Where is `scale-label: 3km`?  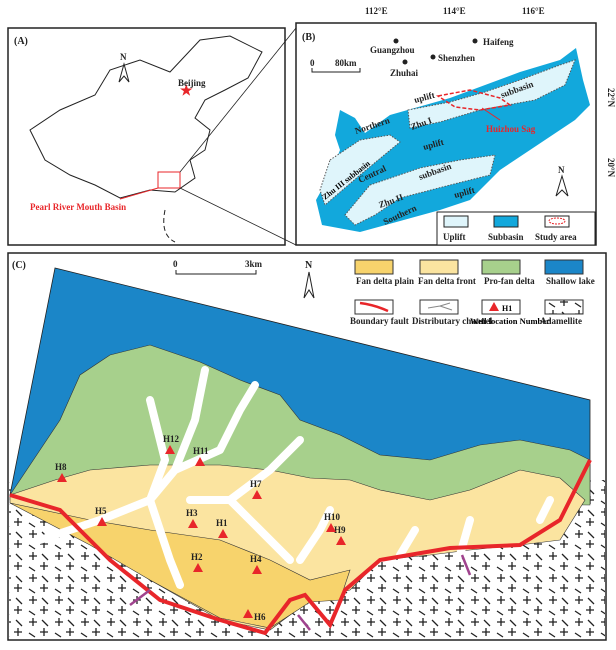
scale-label: 3km is located at coordinates (254, 264).